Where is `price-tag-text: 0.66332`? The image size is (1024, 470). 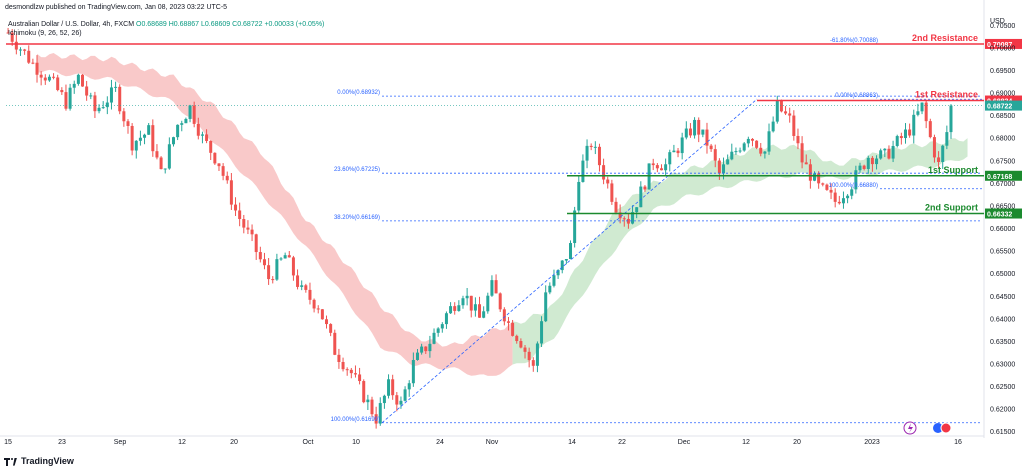
price-tag-text: 0.66332 is located at coordinates (999, 215).